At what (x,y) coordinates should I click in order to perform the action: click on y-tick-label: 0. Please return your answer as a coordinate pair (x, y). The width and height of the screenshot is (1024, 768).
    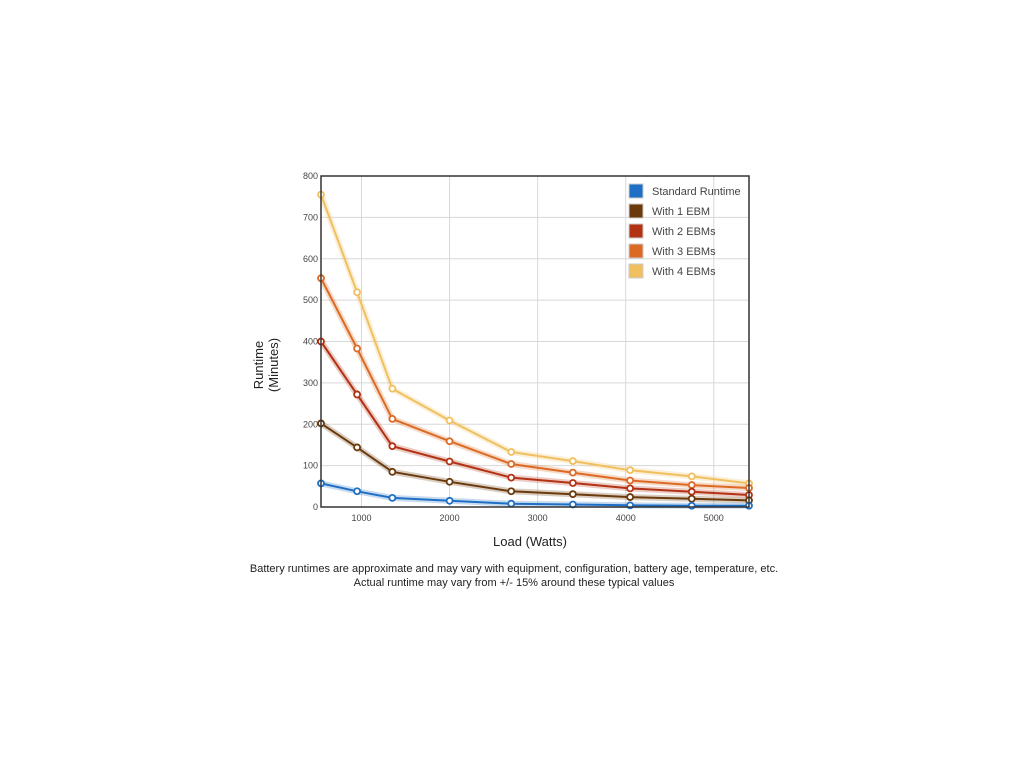
    Looking at the image, I should click on (315, 507).